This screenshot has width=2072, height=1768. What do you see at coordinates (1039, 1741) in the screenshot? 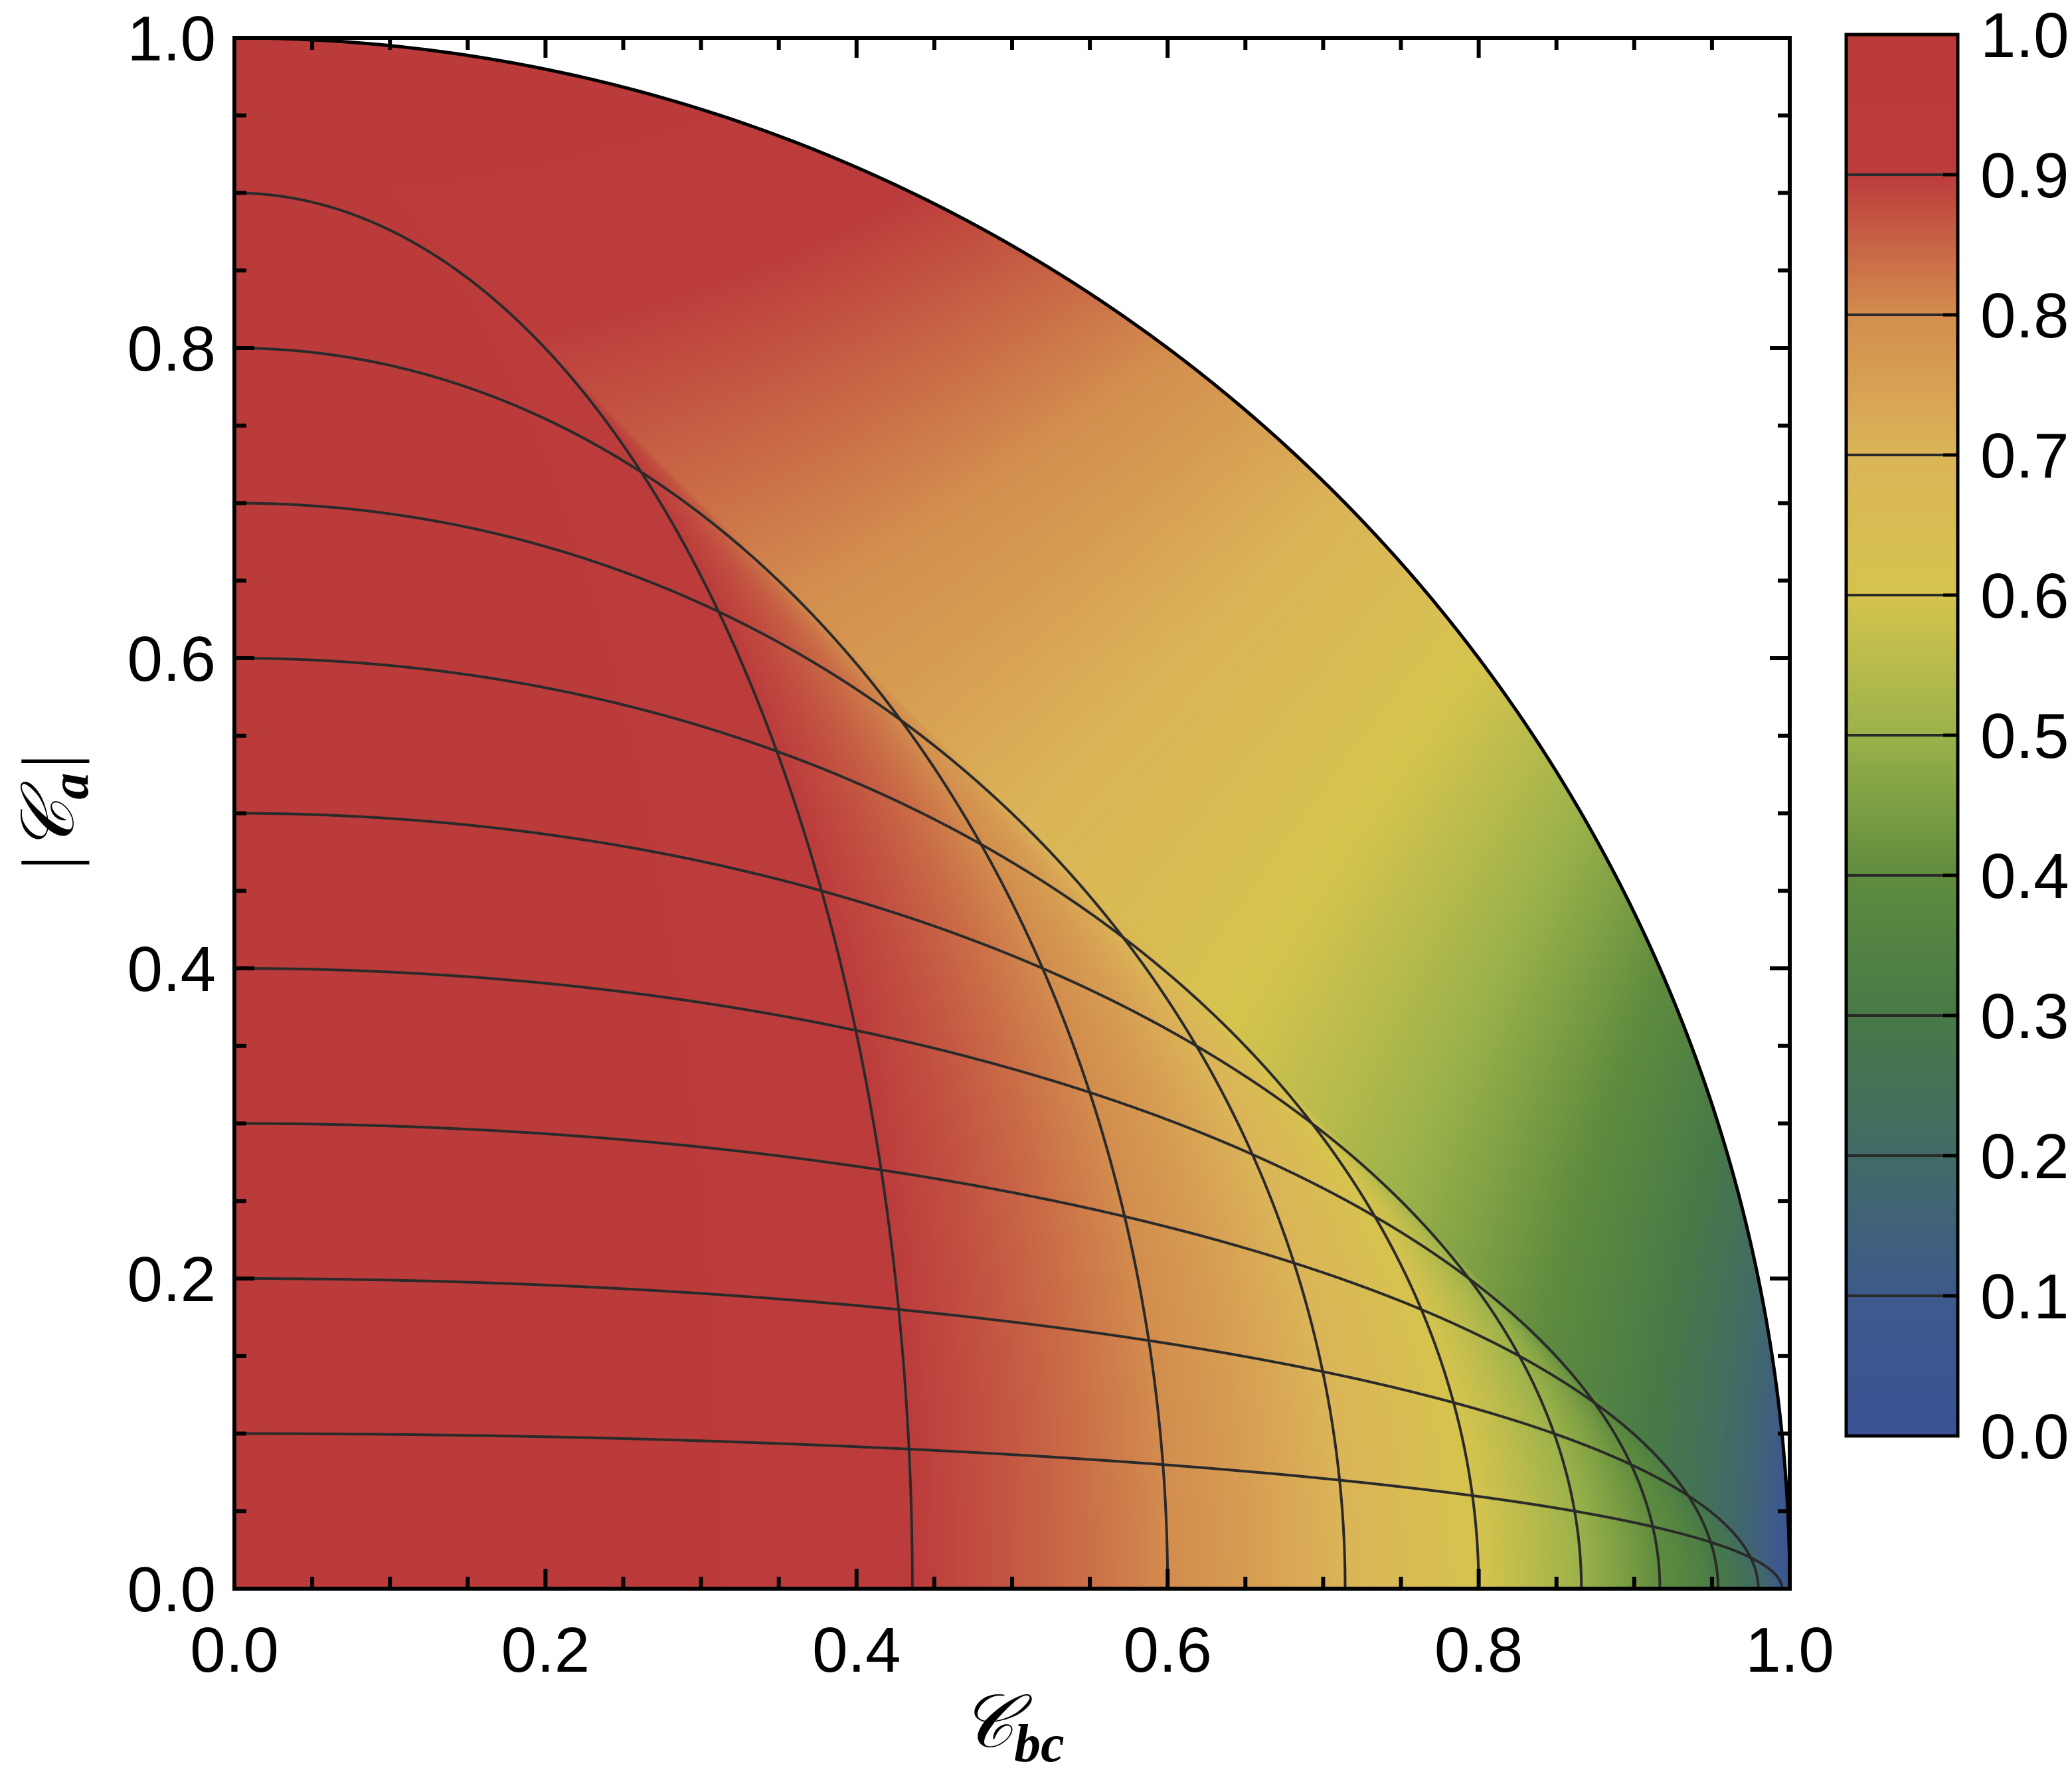
I see `x-axis-label-sub: bc` at bounding box center [1039, 1741].